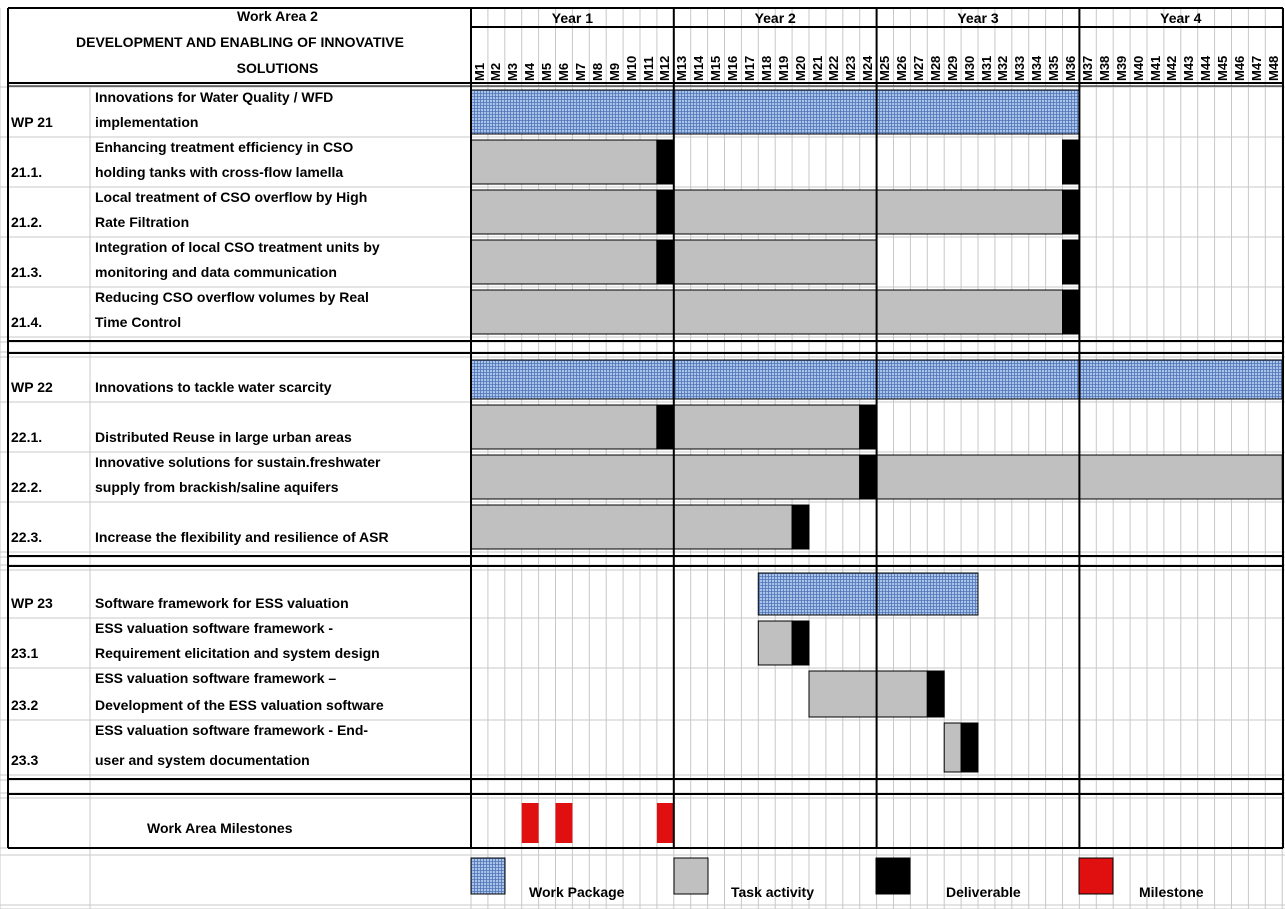 The width and height of the screenshot is (1285, 909). What do you see at coordinates (918, 68) in the screenshot?
I see `month-label: M27` at bounding box center [918, 68].